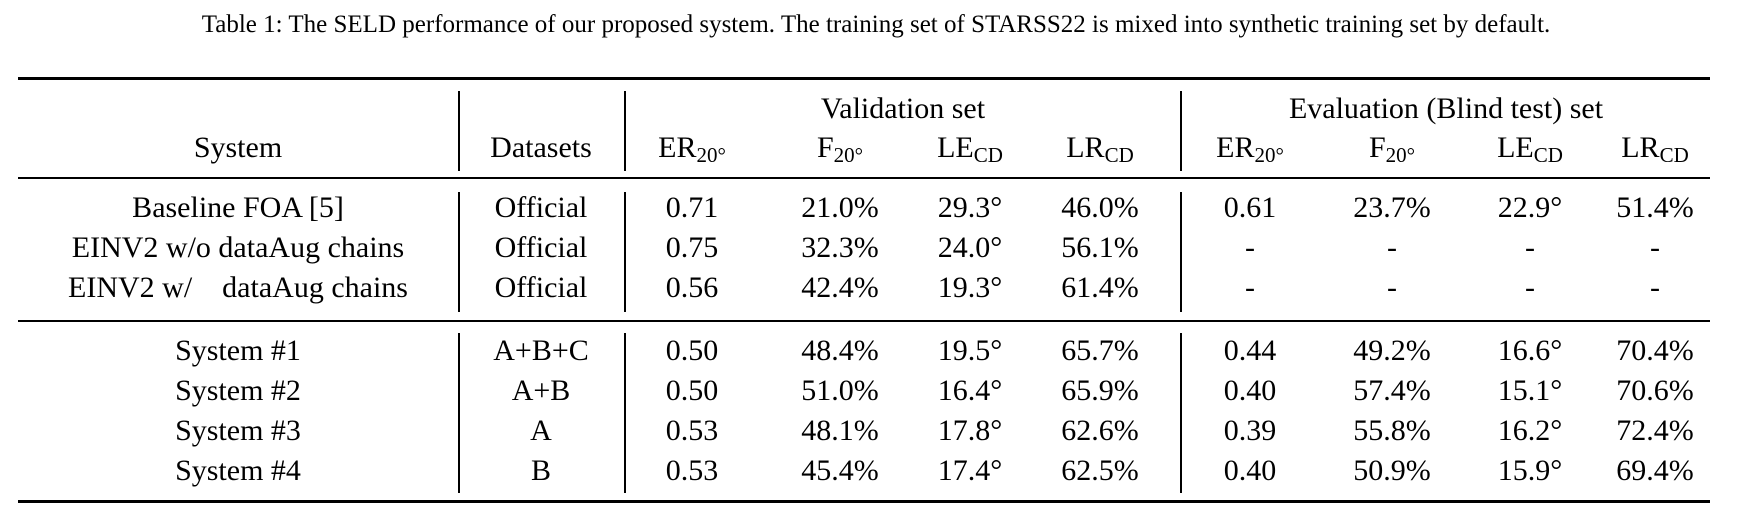 The width and height of the screenshot is (1752, 508). I want to click on metric-header-validation-le: LECD, so click(970, 148).